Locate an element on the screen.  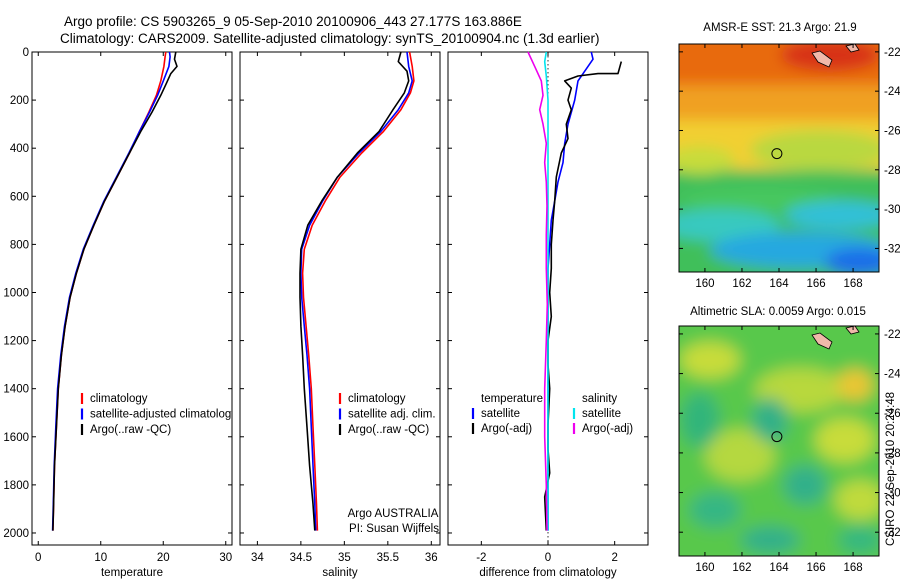
series-line-satellite-adj-clim- is located at coordinates (356, 291).